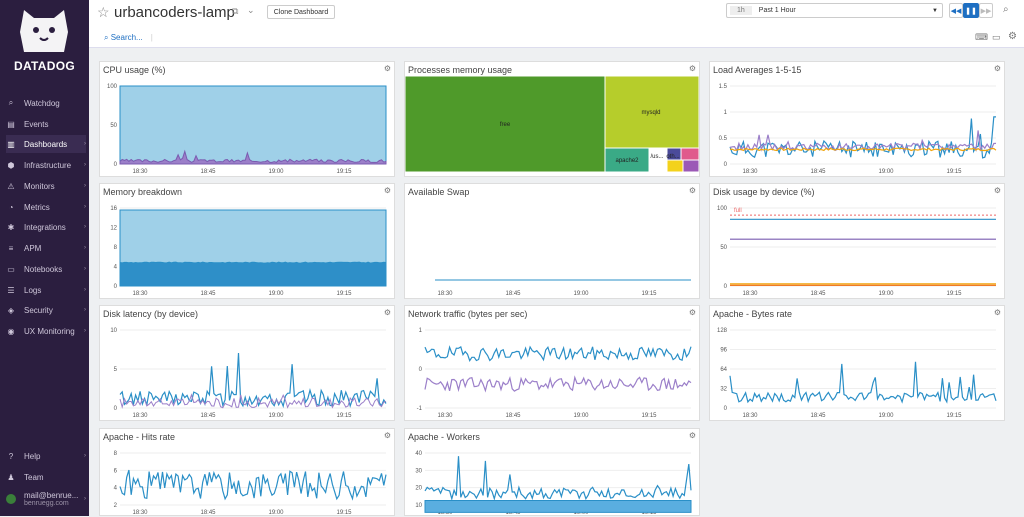 The height and width of the screenshot is (517, 1024). Describe the element at coordinates (11, 331) in the screenshot. I see `ux-monitoring-icon: ◉` at that location.